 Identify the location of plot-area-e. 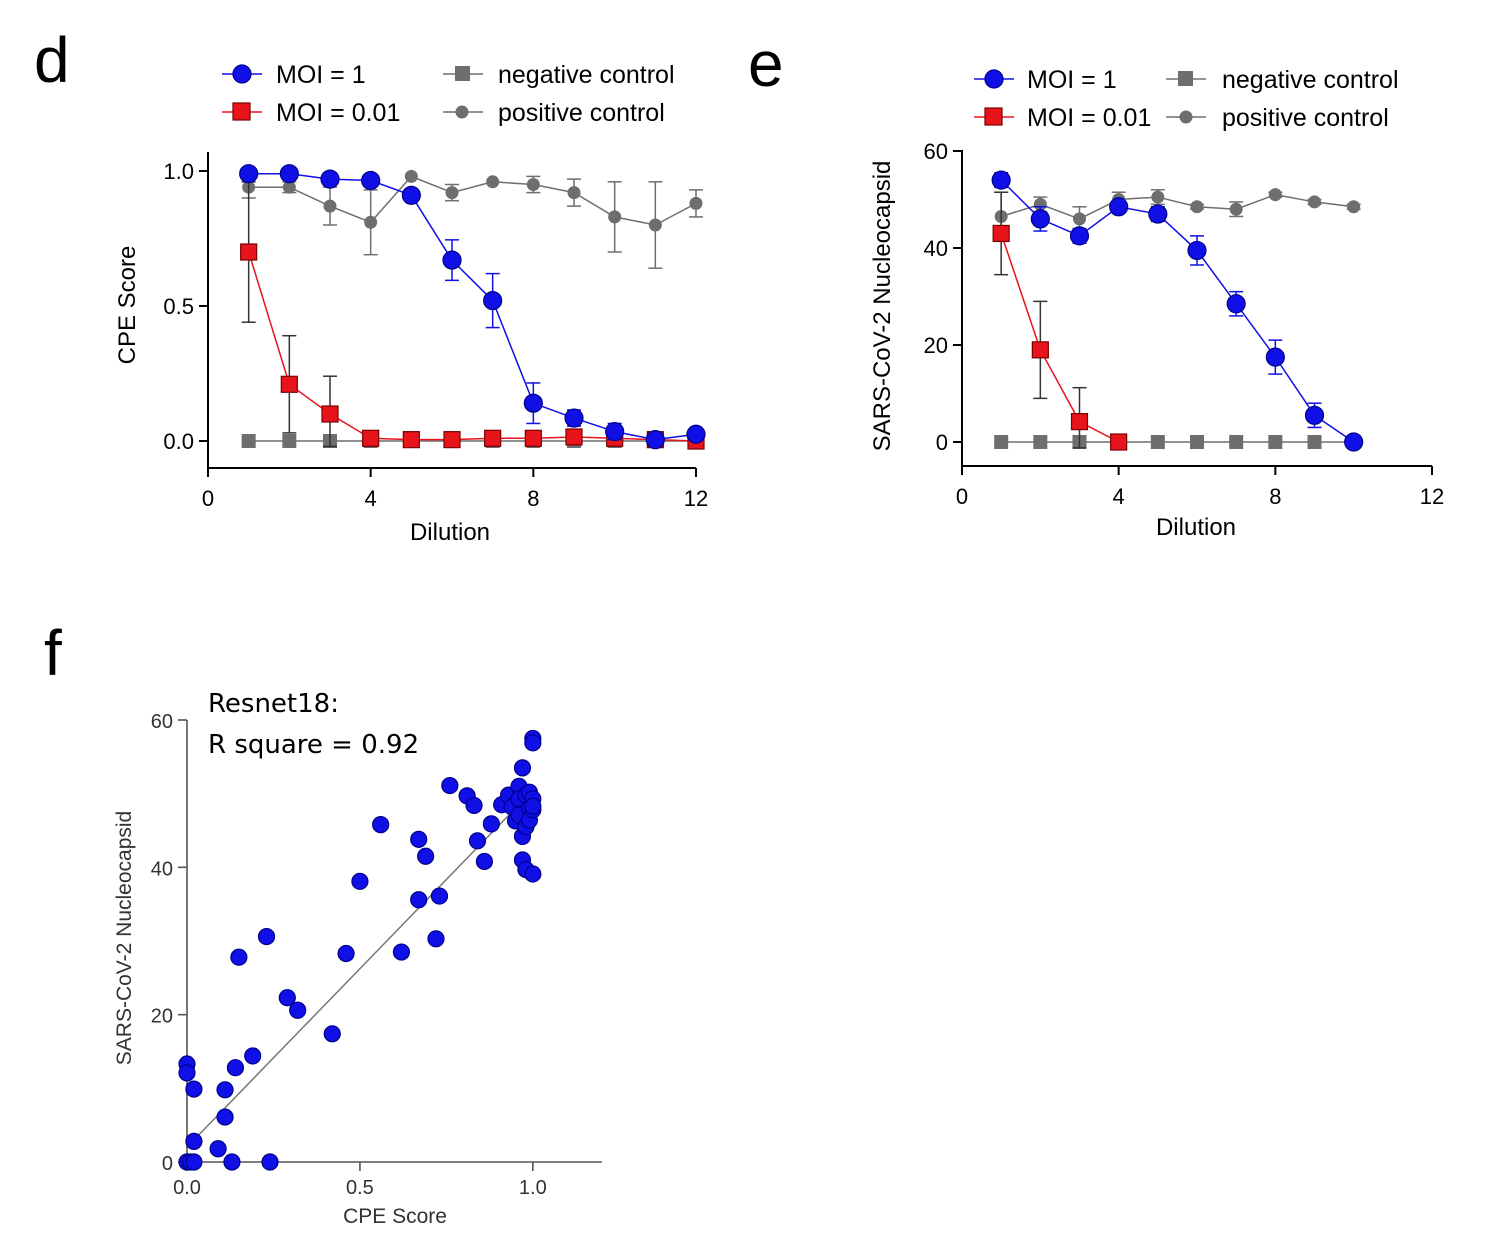
(1177, 311).